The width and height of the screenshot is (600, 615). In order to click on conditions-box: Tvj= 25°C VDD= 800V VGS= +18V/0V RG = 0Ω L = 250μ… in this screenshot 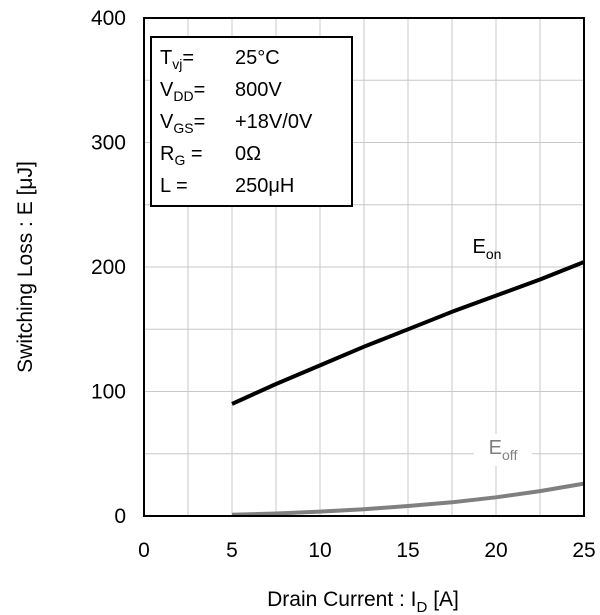, I will do `click(251, 121)`.